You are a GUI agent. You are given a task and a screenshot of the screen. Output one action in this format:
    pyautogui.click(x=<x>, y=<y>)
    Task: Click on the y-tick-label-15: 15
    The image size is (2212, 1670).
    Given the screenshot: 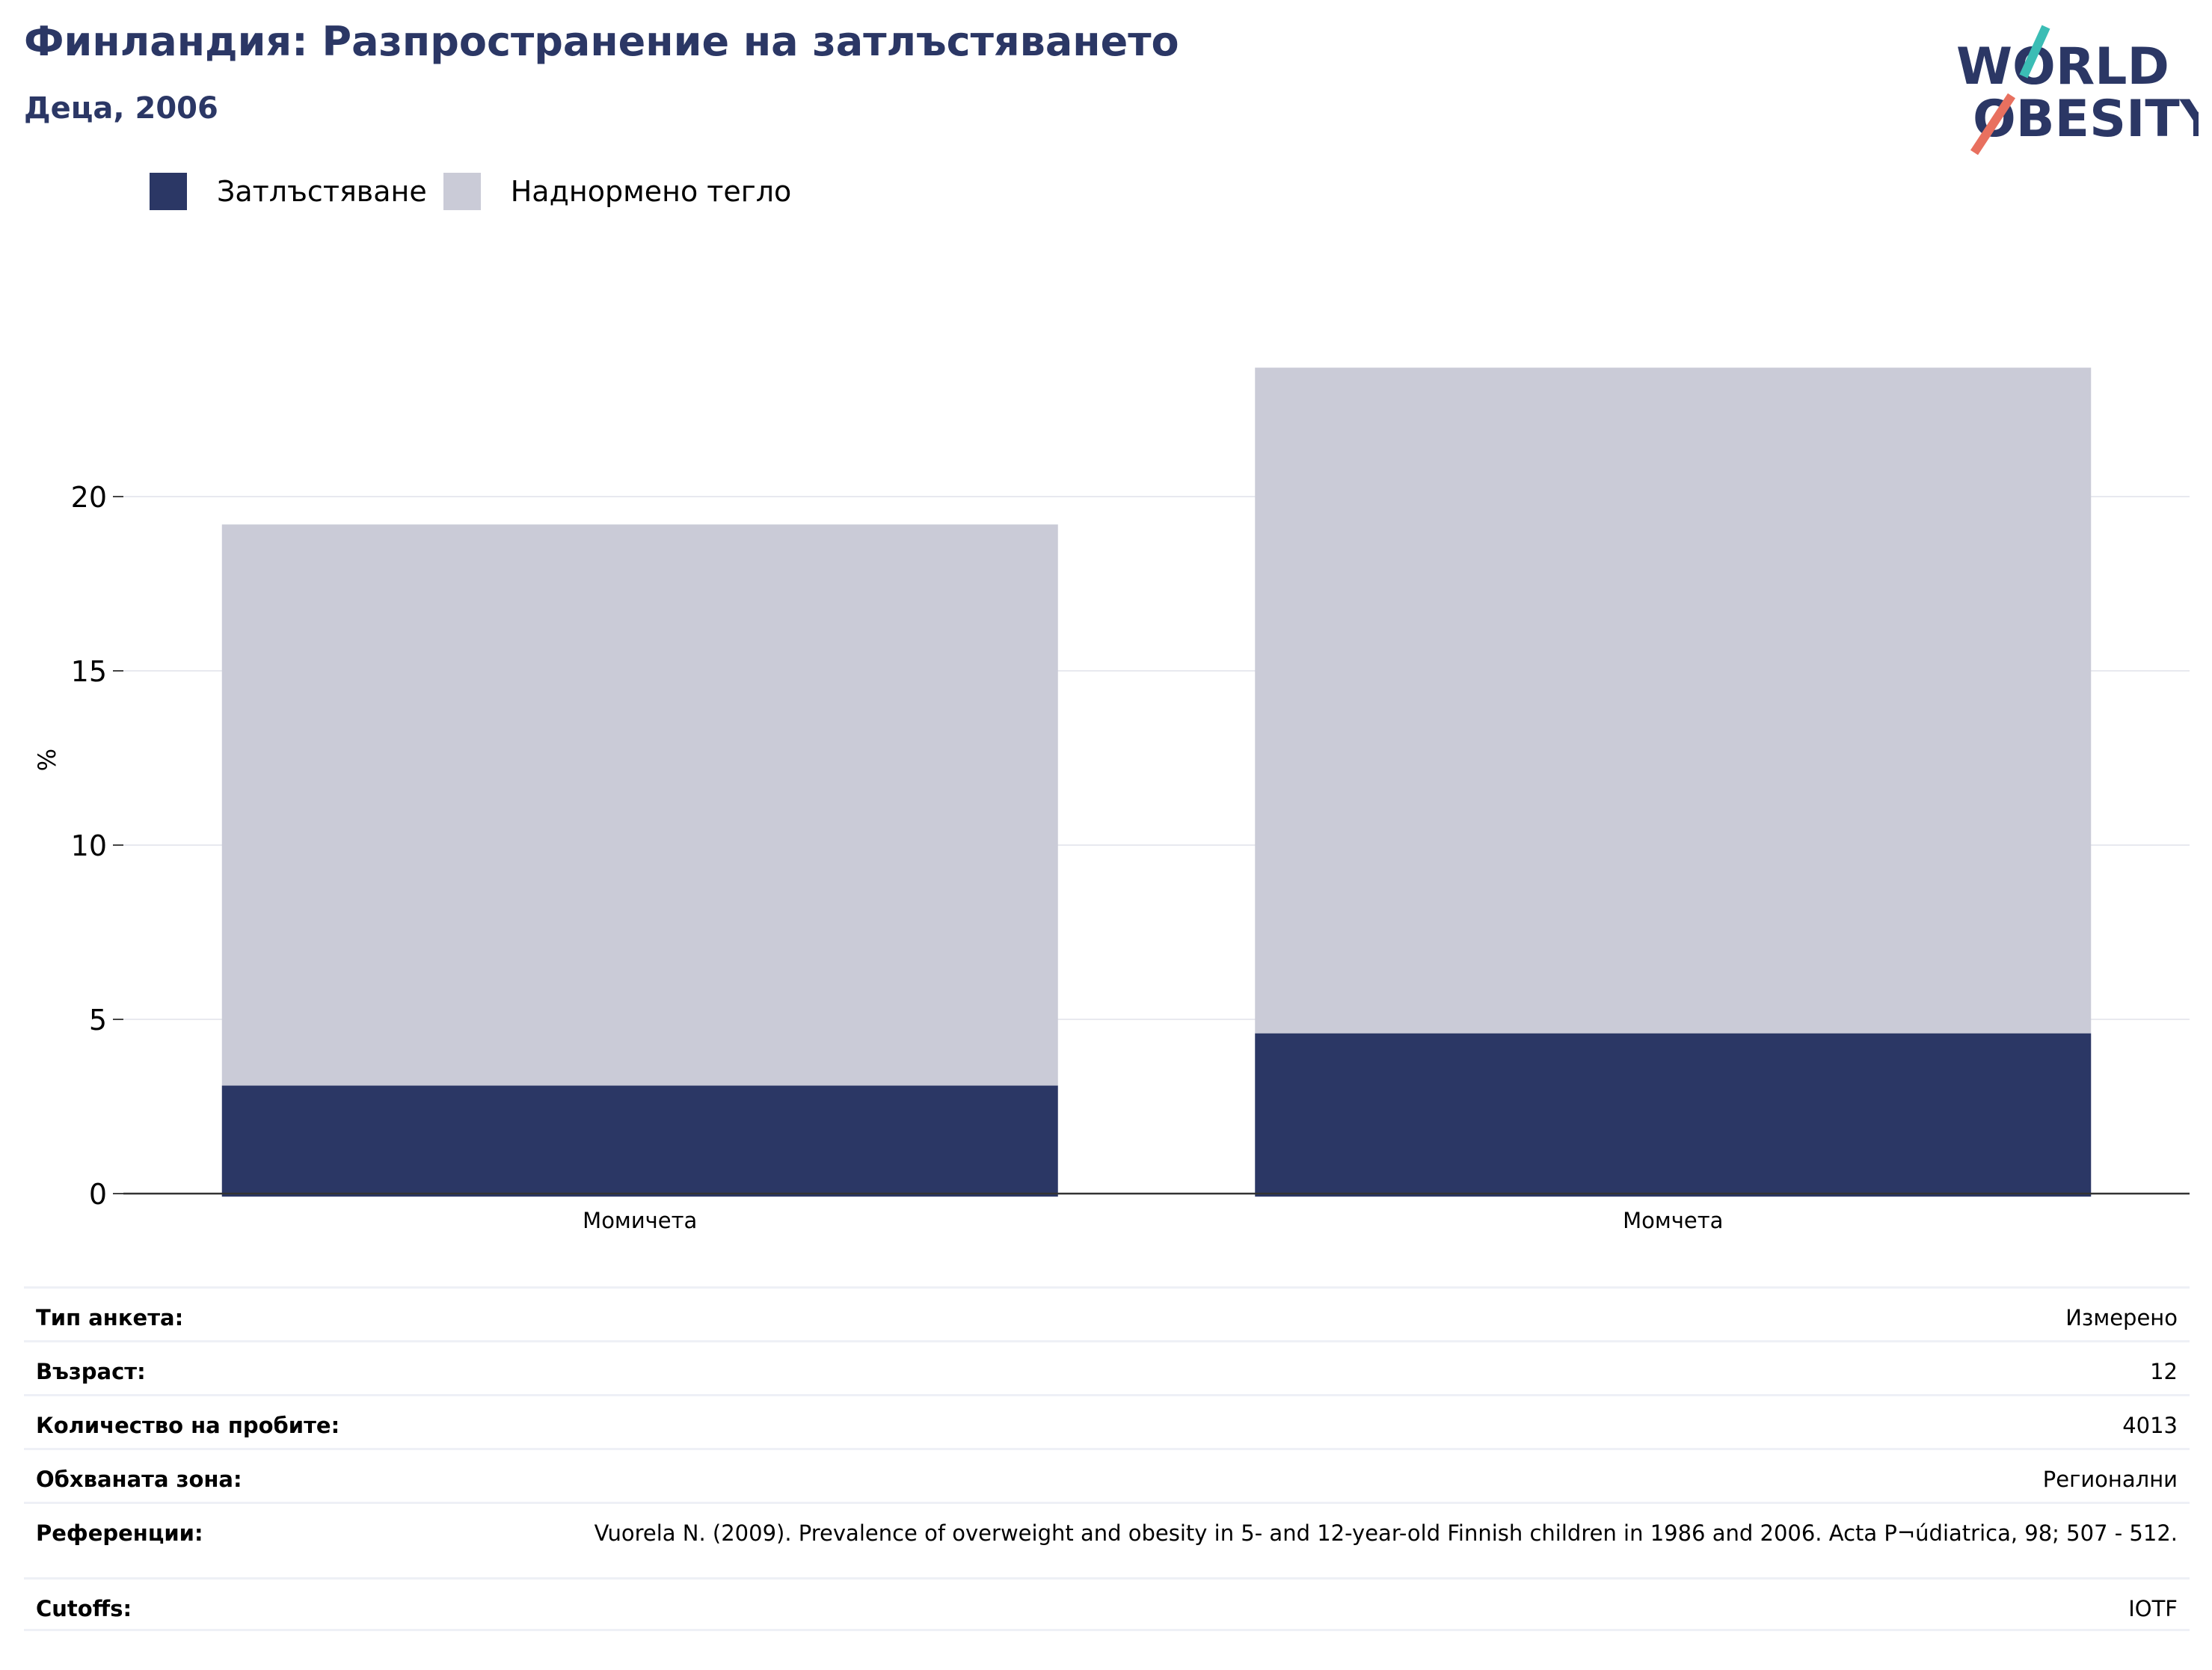 What is the action you would take?
    pyautogui.click(x=89, y=671)
    